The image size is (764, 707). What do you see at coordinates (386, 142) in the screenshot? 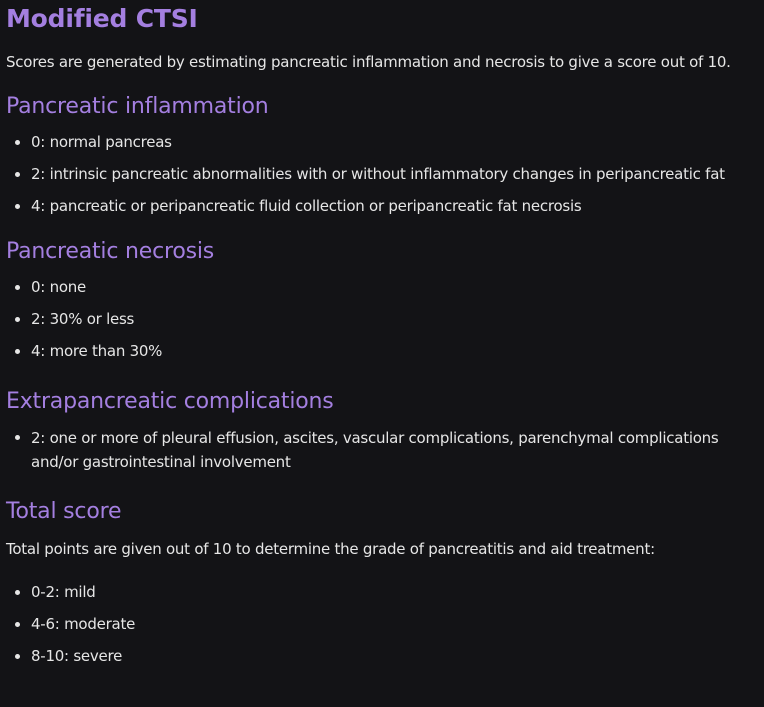
I see `list-item: 0: normal pancreas` at bounding box center [386, 142].